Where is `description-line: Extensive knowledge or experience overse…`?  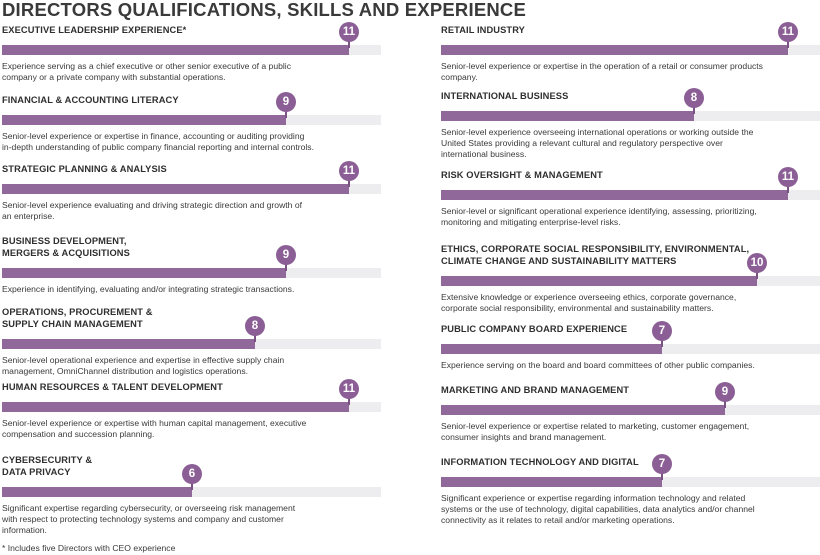
description-line: Extensive knowledge or experience overse… is located at coordinates (589, 297).